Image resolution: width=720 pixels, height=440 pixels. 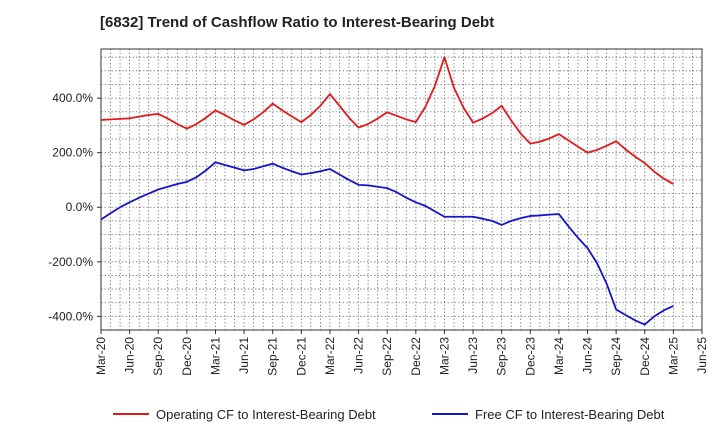 I want to click on y-axis: -400.0% -200.0% 0.0% 200.0% 400.0%, so click(x=74, y=207).